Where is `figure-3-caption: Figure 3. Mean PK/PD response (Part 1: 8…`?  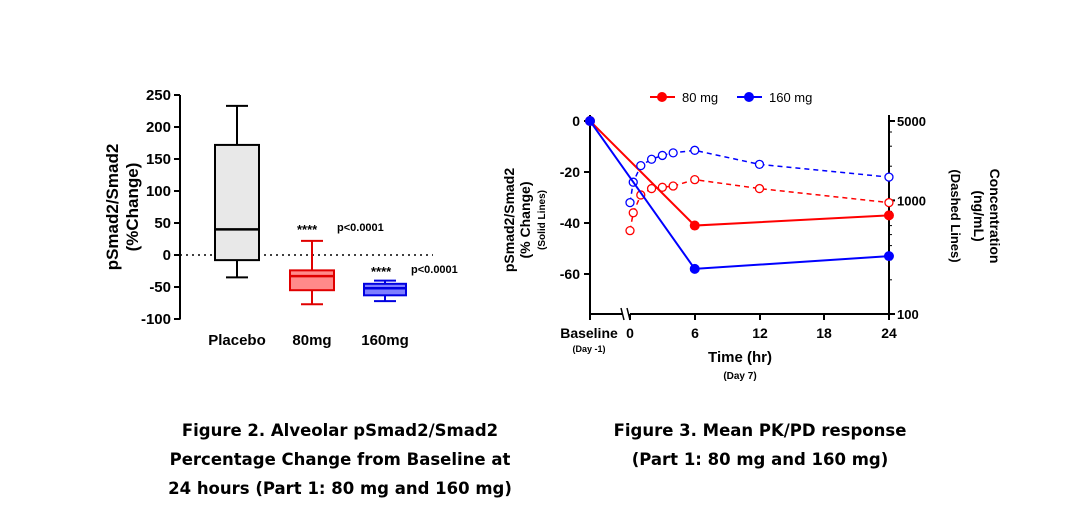
figure-3-caption: Figure 3. Mean PK/PD response (Part 1: 8… is located at coordinates (760, 445).